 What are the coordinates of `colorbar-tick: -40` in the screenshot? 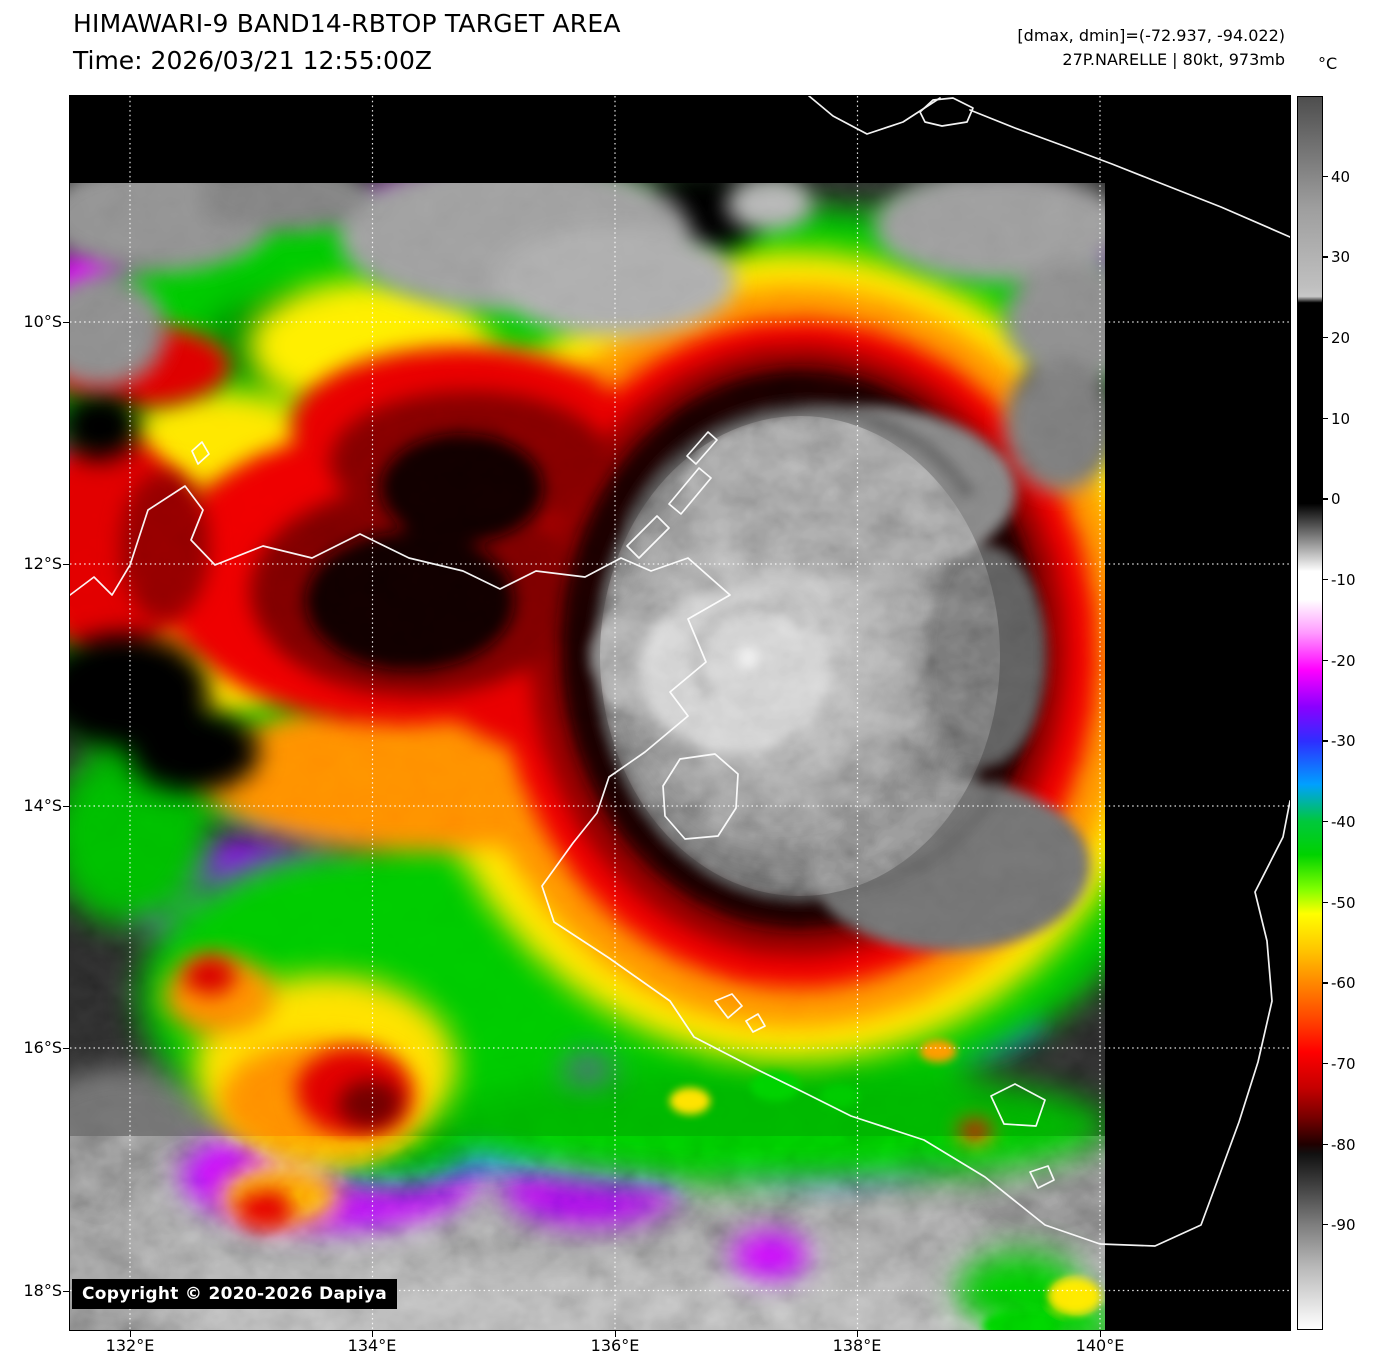 It's located at (1349, 822).